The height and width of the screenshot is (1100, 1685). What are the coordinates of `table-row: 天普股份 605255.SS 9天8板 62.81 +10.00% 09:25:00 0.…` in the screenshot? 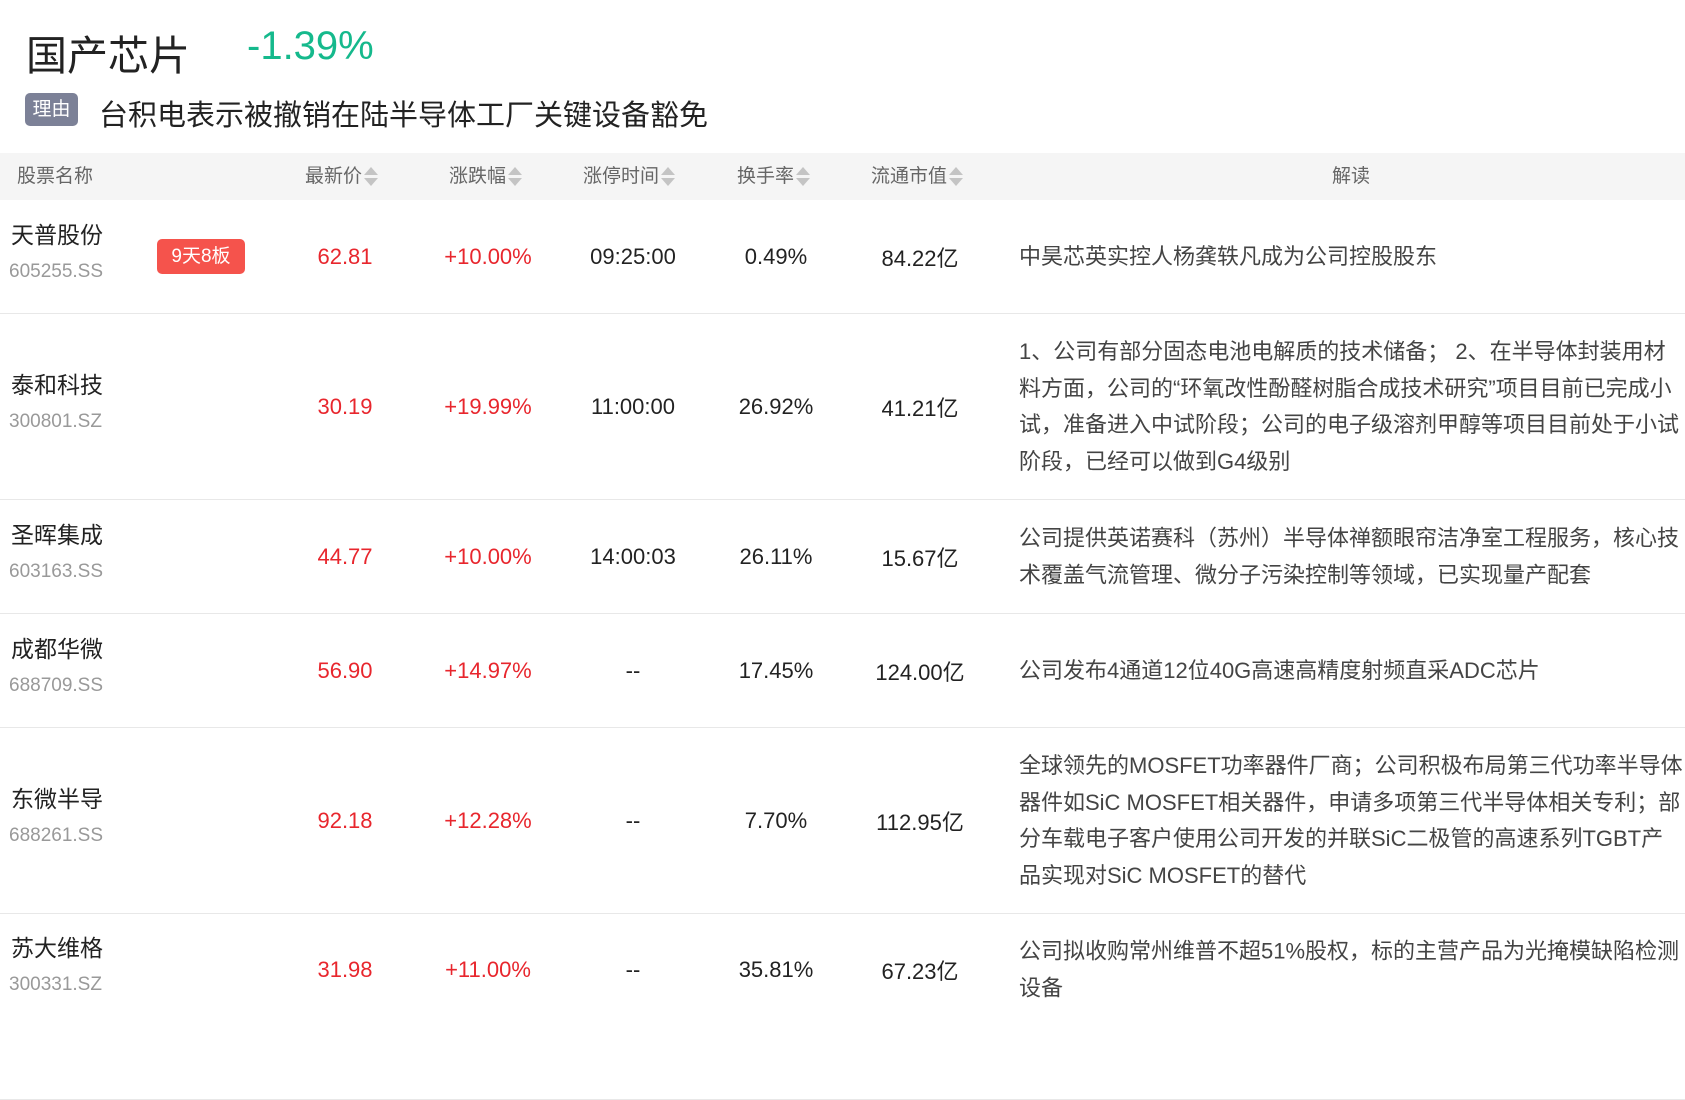 It's located at (842, 257).